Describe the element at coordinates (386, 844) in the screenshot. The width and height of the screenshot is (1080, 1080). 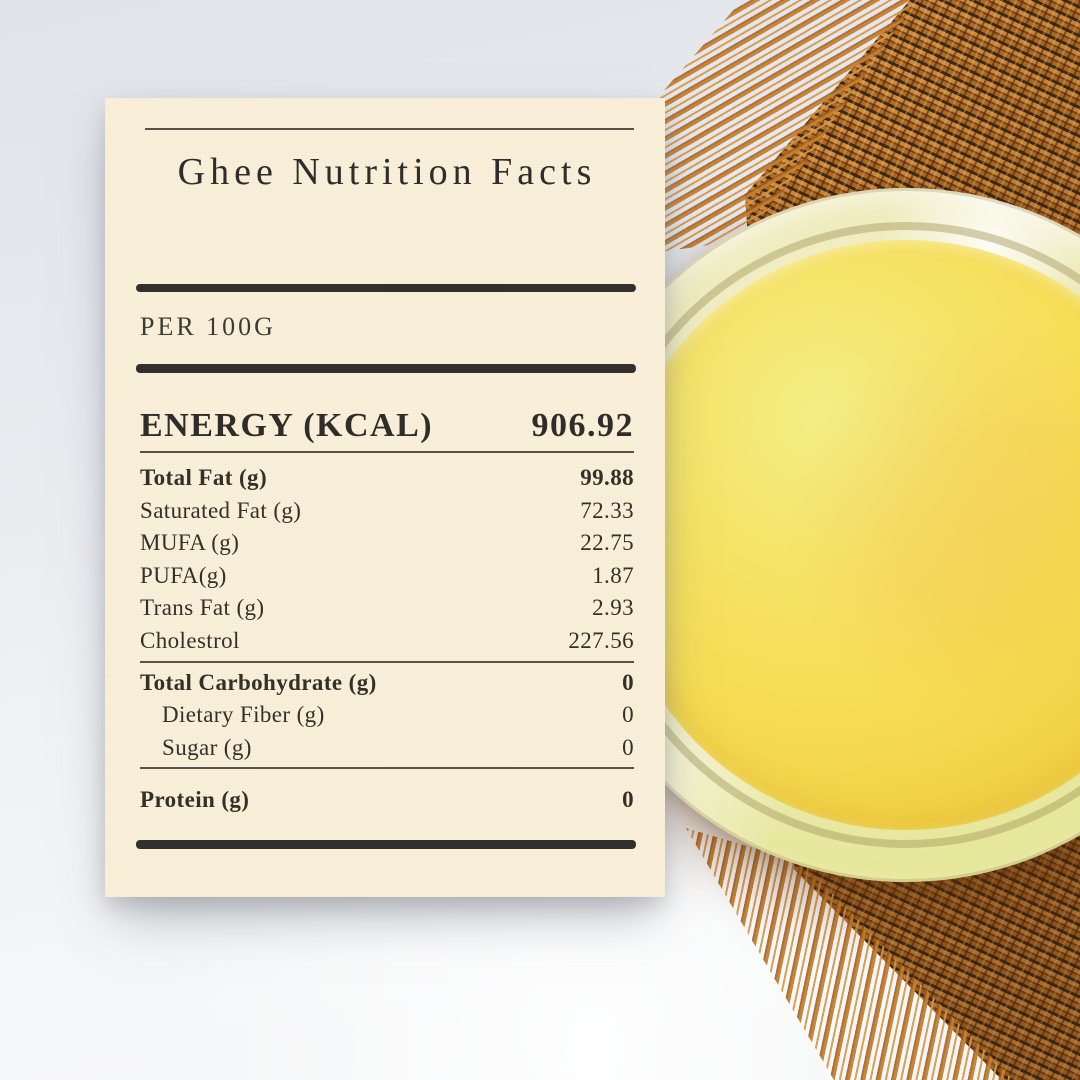
I see `divider-thick-bottom` at that location.